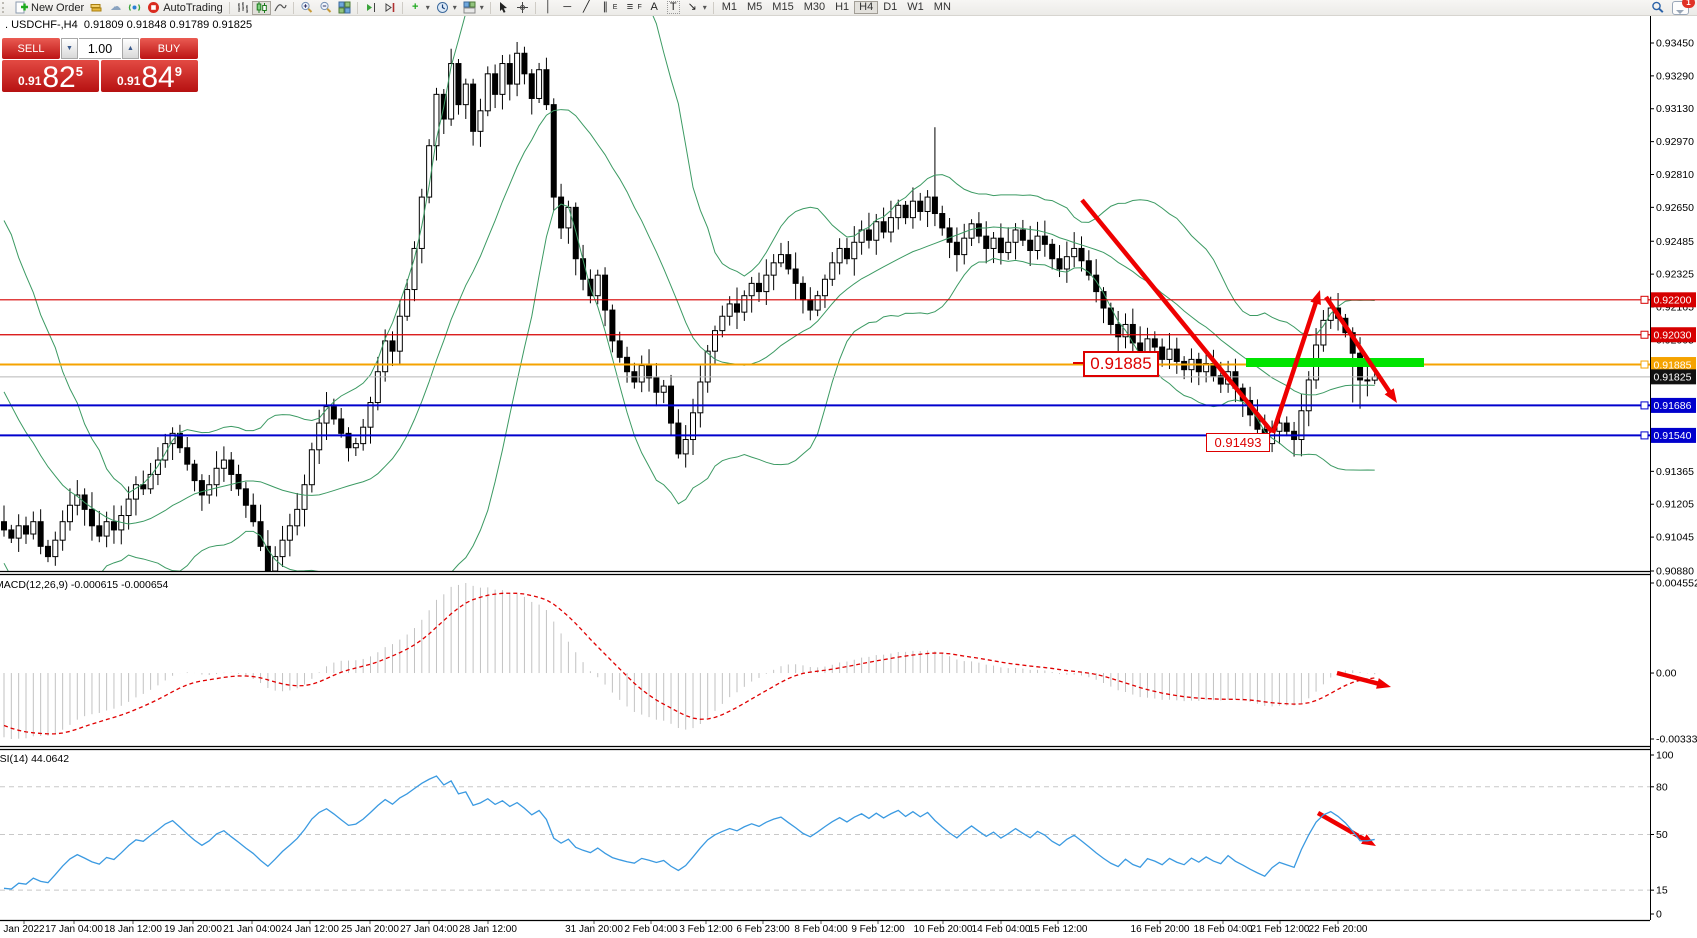 The width and height of the screenshot is (1697, 938). I want to click on svg-text: 0, so click(1659, 915).